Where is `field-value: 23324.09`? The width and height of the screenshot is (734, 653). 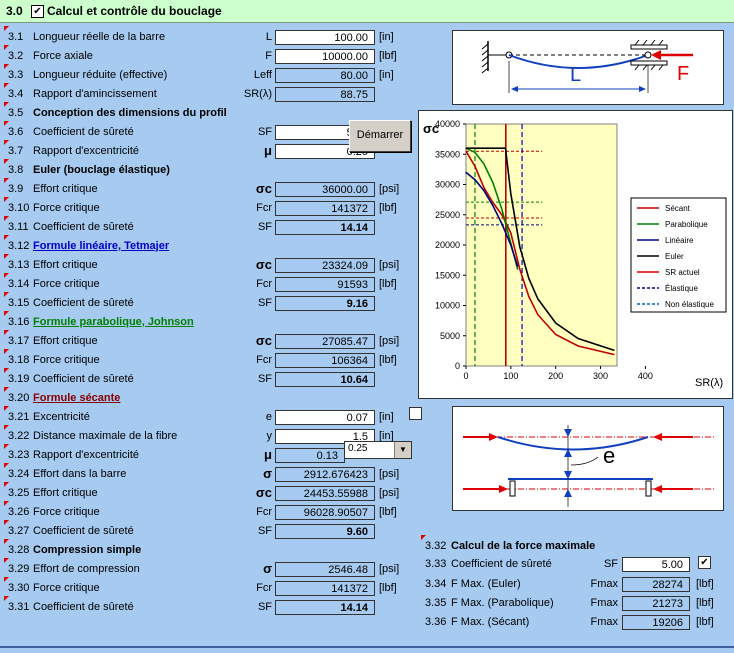
field-value: 23324.09 is located at coordinates (325, 265).